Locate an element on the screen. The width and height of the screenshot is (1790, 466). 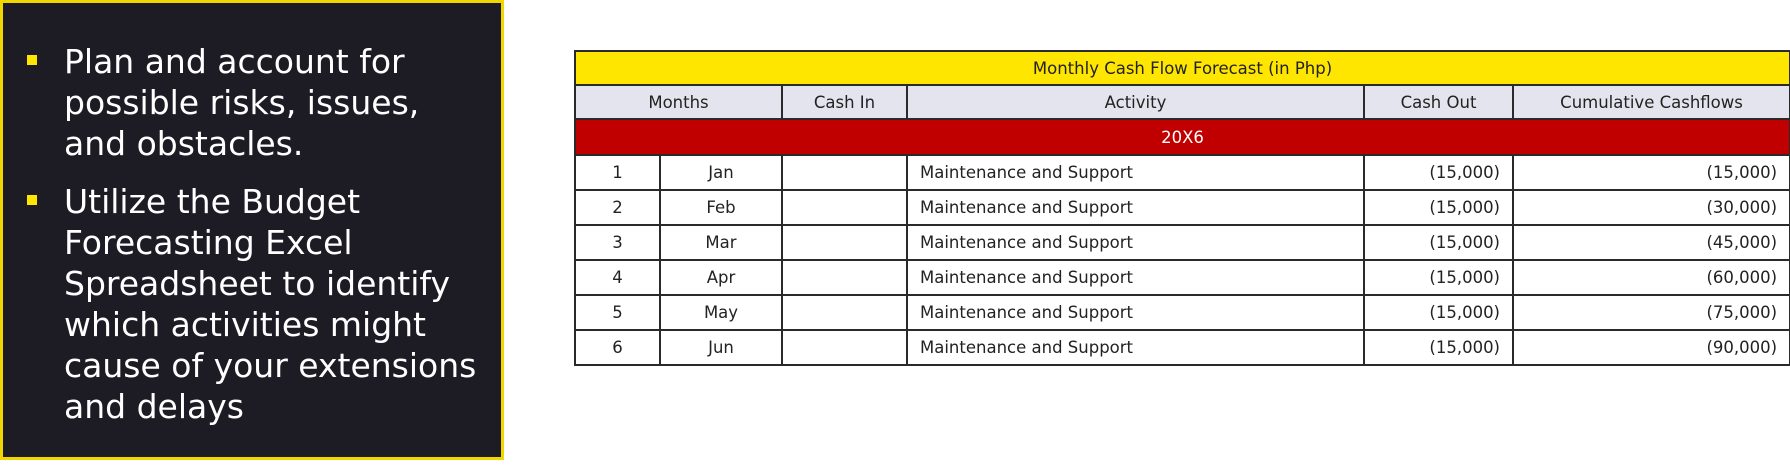
table-title: Monthly Cash Flow Forecast (in Php) is located at coordinates (1181, 68).